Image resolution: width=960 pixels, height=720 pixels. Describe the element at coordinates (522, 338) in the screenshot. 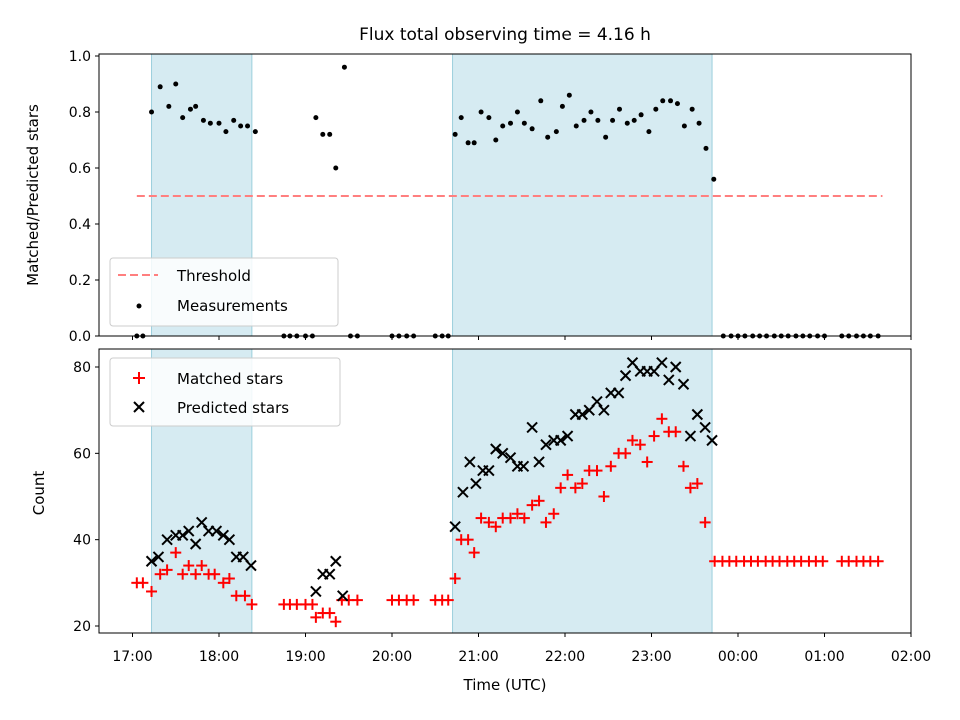

I see `top-x-ticks` at that location.